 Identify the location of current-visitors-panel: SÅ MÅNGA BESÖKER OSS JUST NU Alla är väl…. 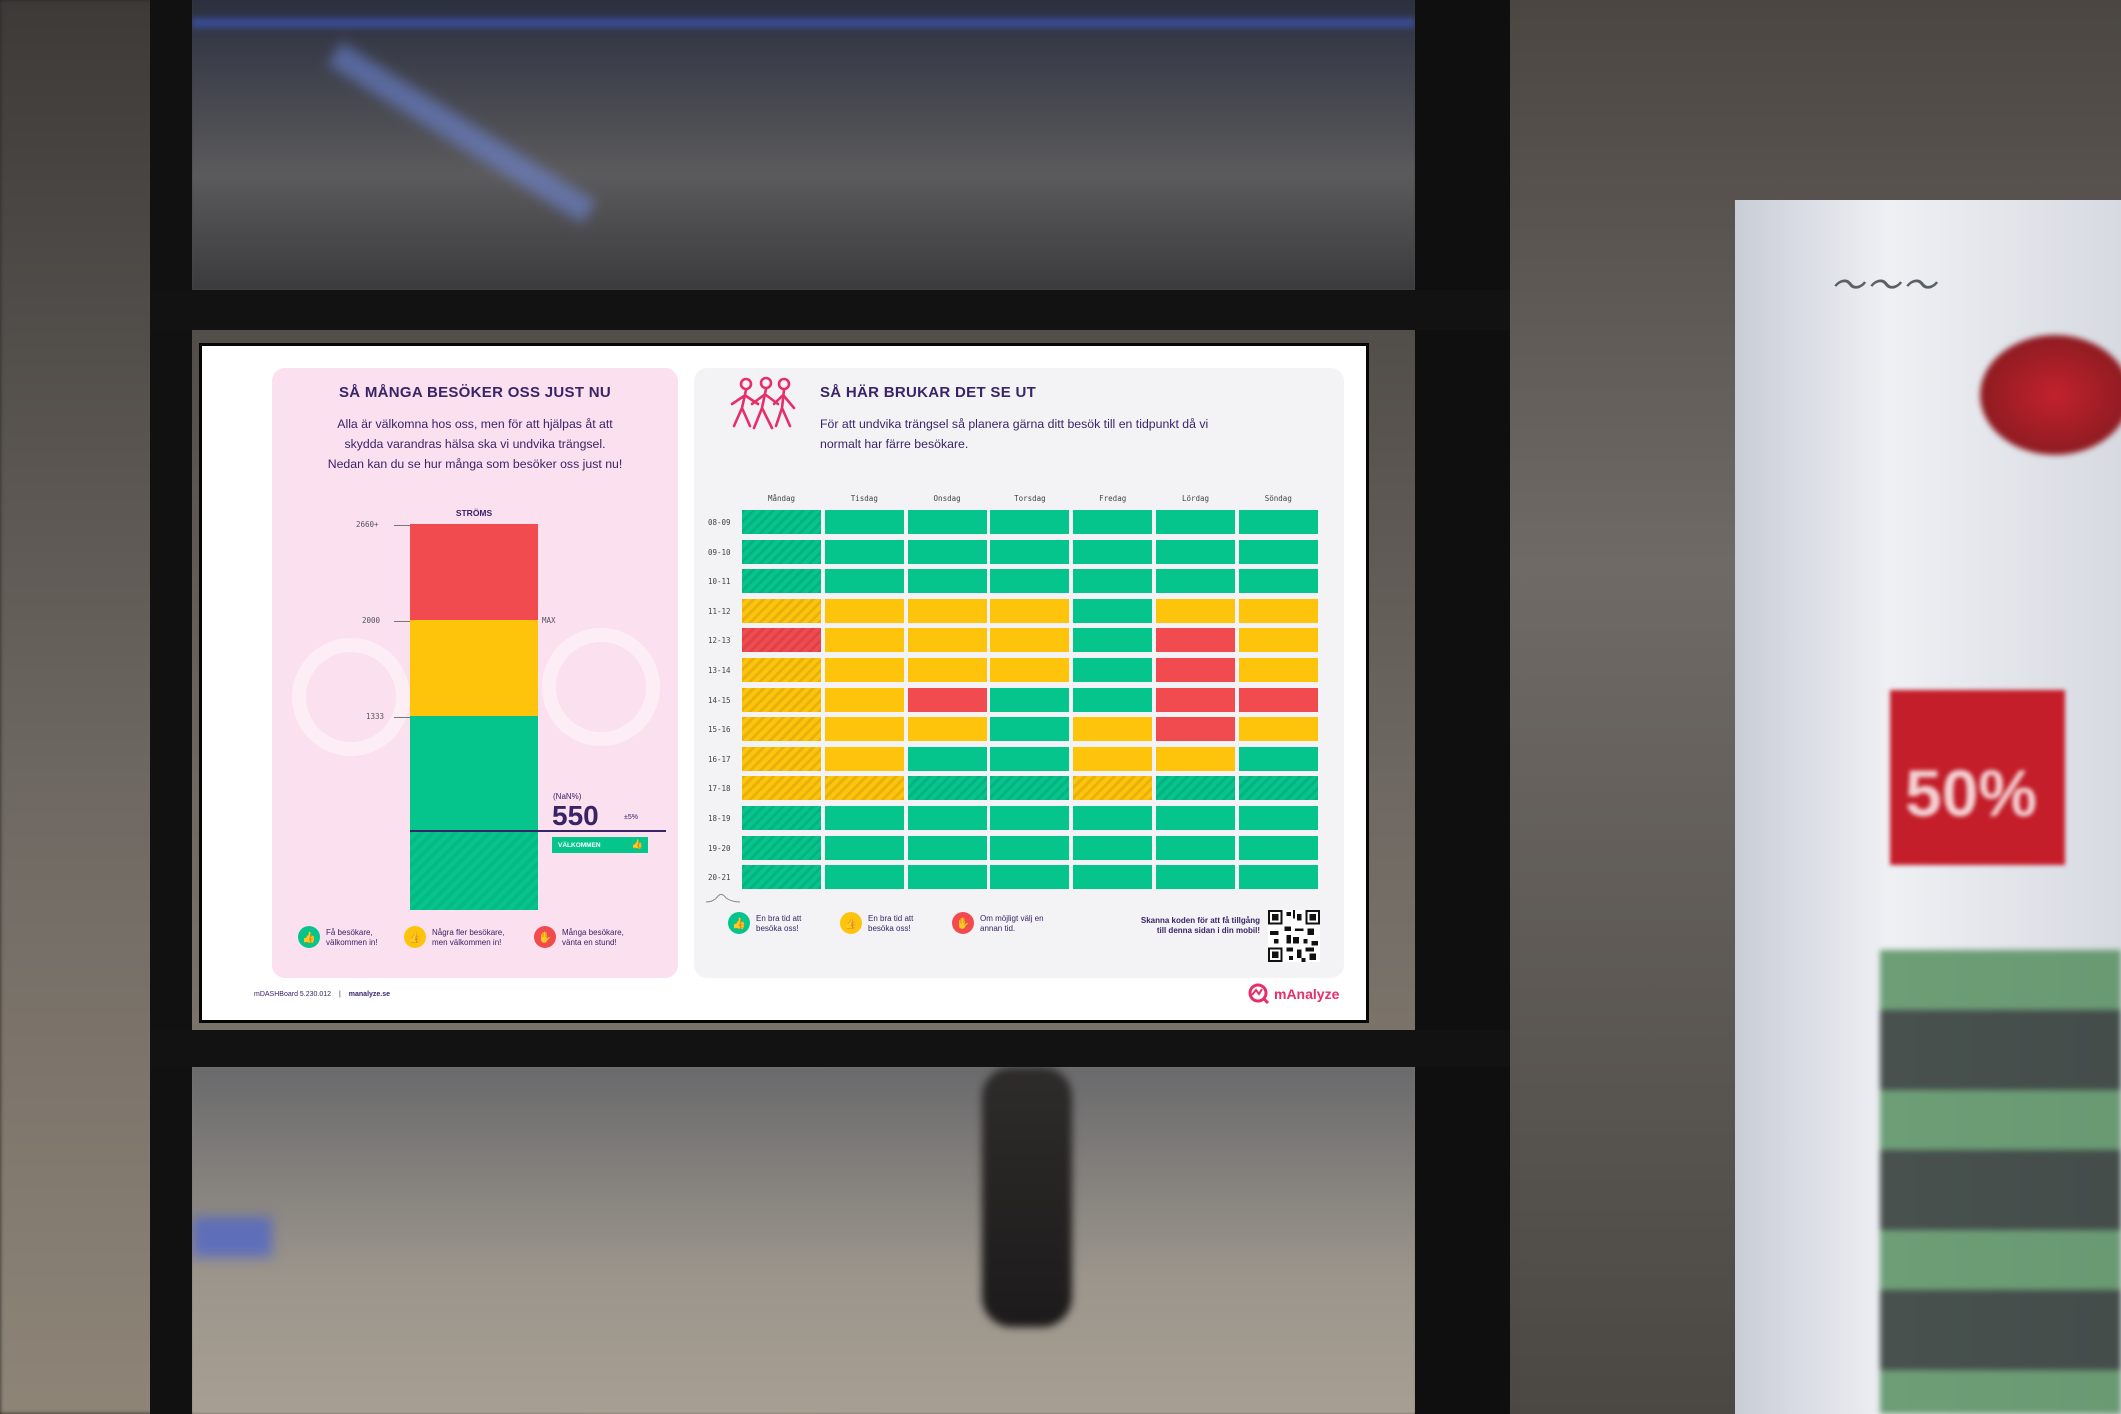
(475, 673).